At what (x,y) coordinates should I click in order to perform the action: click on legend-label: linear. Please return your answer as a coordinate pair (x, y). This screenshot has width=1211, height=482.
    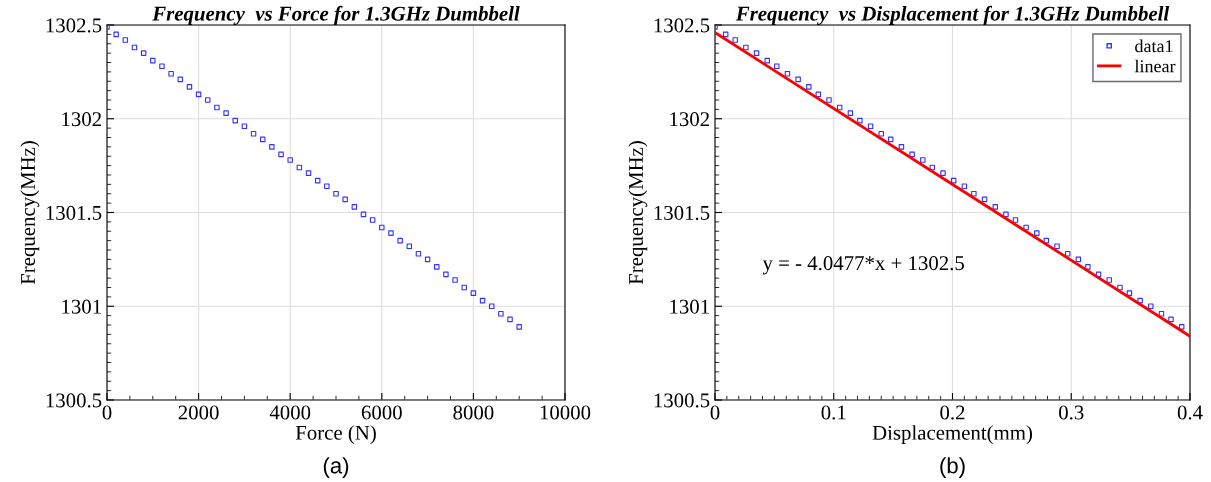
    Looking at the image, I should click on (1155, 66).